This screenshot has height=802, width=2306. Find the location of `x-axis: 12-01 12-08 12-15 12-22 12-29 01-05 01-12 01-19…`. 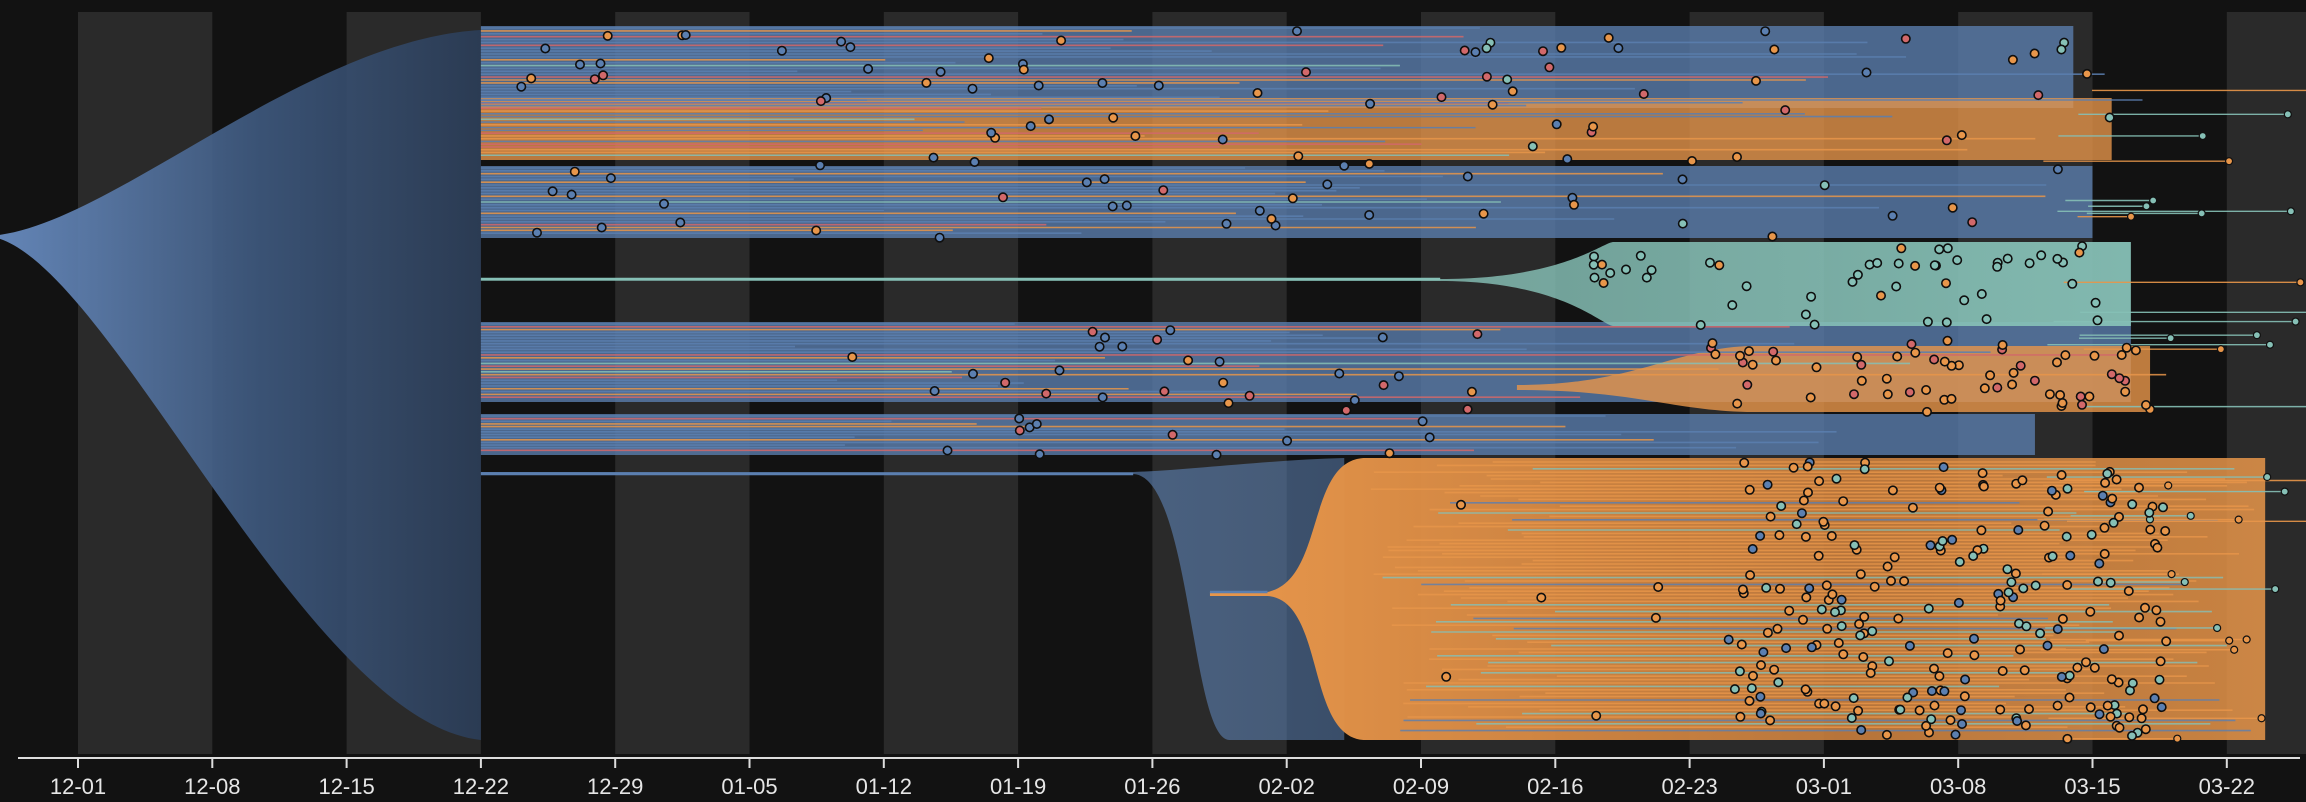

x-axis: 12-01 12-08 12-15 12-22 12-29 01-05 01-12 01-19… is located at coordinates (1159, 778).